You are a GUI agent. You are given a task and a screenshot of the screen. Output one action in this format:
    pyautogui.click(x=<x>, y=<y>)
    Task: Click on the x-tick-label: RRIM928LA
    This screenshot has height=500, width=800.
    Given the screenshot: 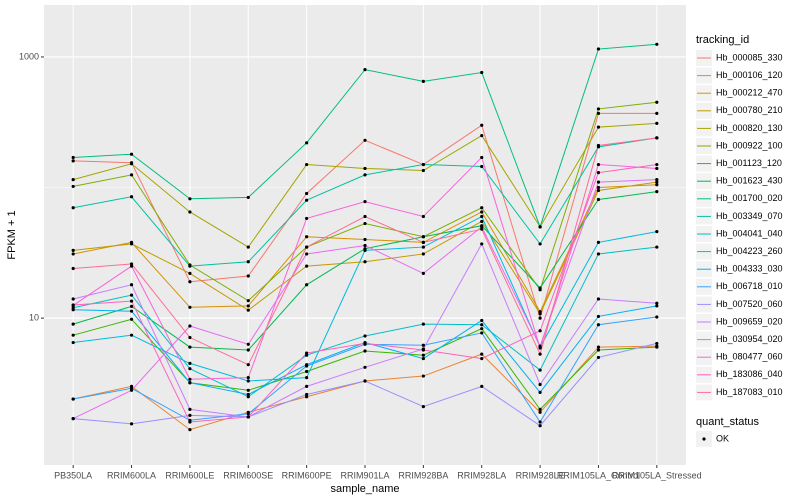 What is the action you would take?
    pyautogui.click(x=481, y=475)
    